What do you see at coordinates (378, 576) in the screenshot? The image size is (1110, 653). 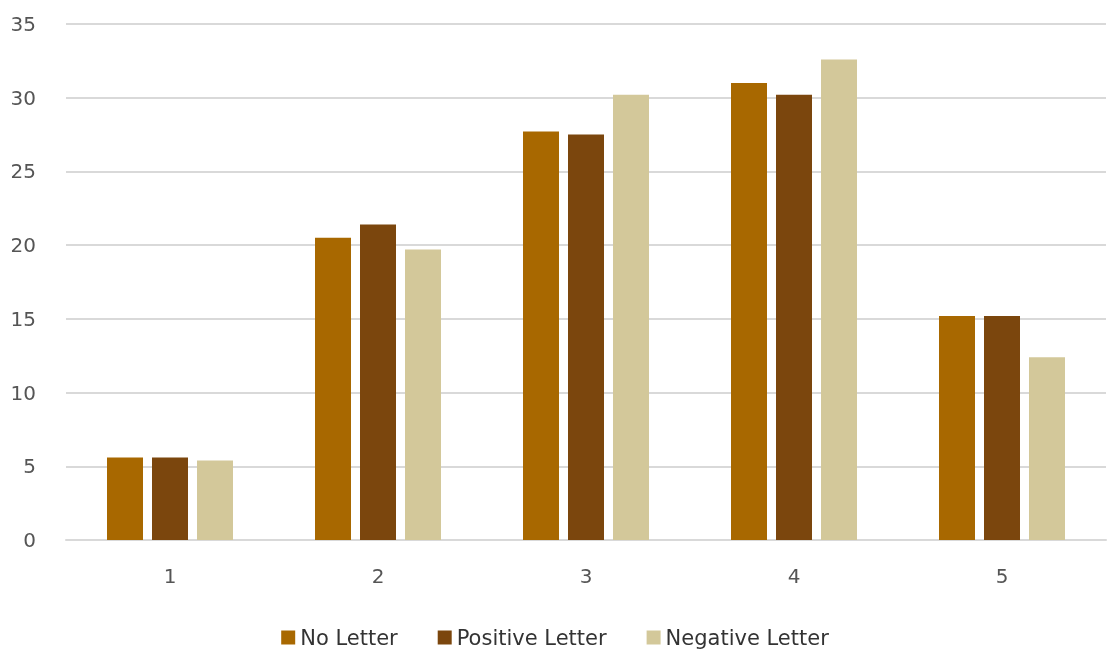 I see `x-tick-label: 2` at bounding box center [378, 576].